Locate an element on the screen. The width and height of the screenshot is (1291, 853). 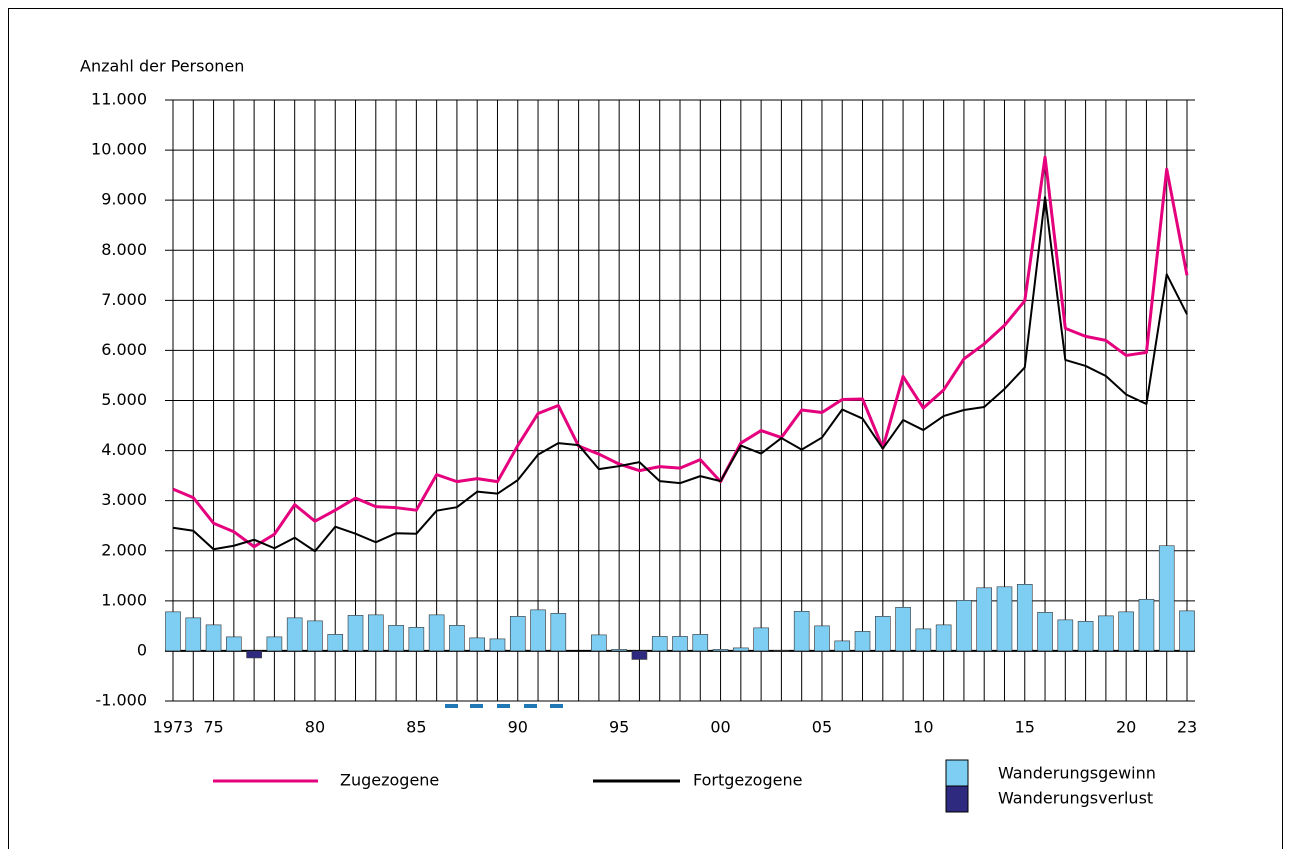
x-tick-label: 90 is located at coordinates (518, 727).